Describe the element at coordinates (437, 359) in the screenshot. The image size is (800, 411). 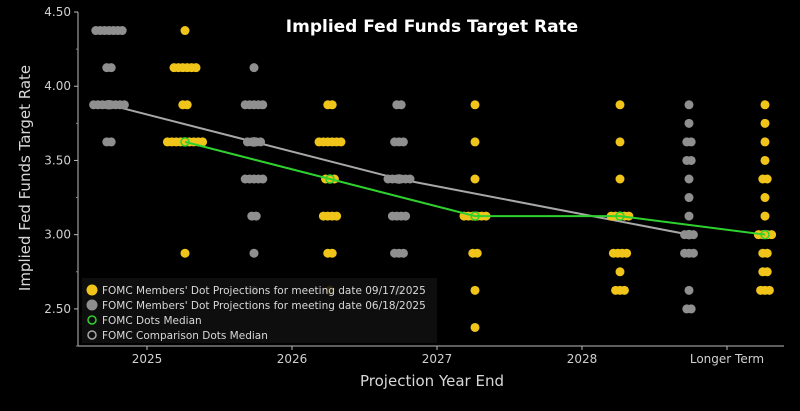
I see `x-tick-label: 2027` at that location.